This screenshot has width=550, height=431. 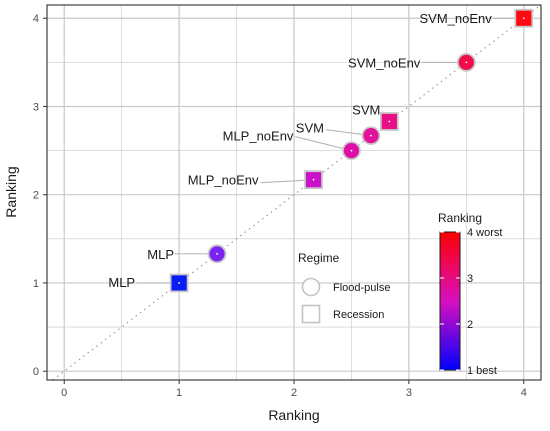 I want to click on legend-square-key, so click(x=311, y=314).